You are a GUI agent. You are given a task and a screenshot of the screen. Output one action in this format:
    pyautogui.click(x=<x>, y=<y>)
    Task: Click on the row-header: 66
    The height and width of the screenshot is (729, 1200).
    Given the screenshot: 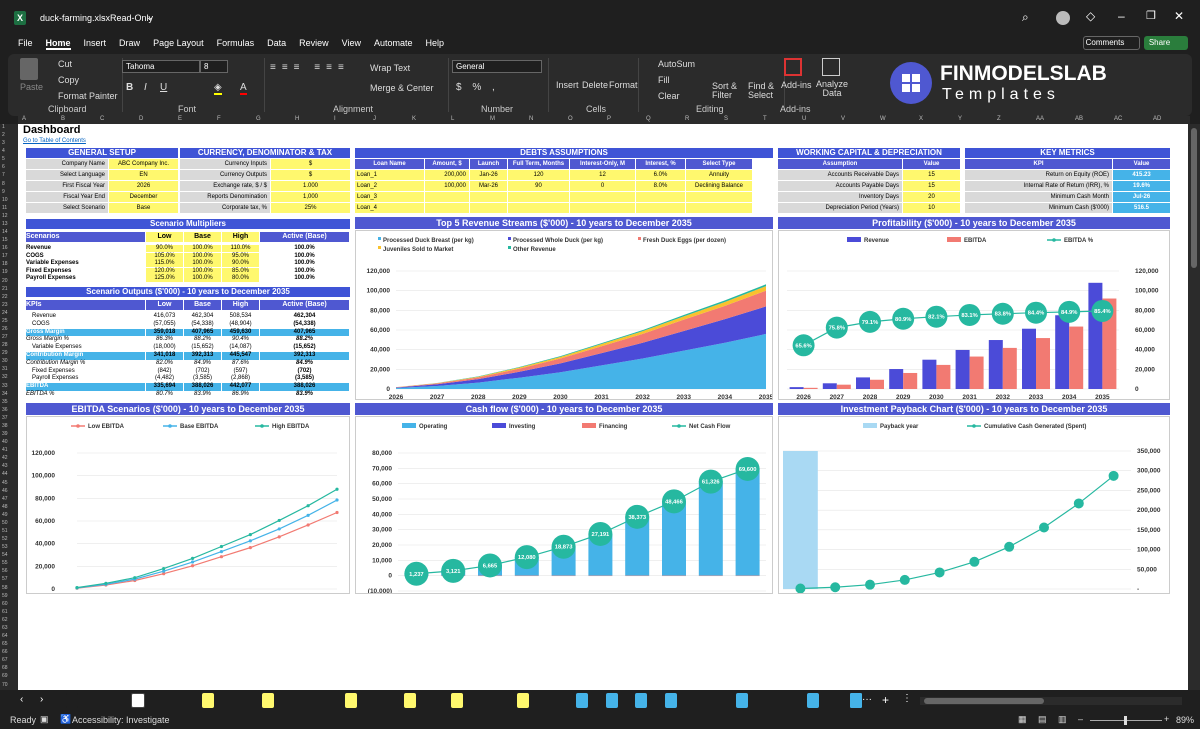 What is the action you would take?
    pyautogui.click(x=5, y=652)
    